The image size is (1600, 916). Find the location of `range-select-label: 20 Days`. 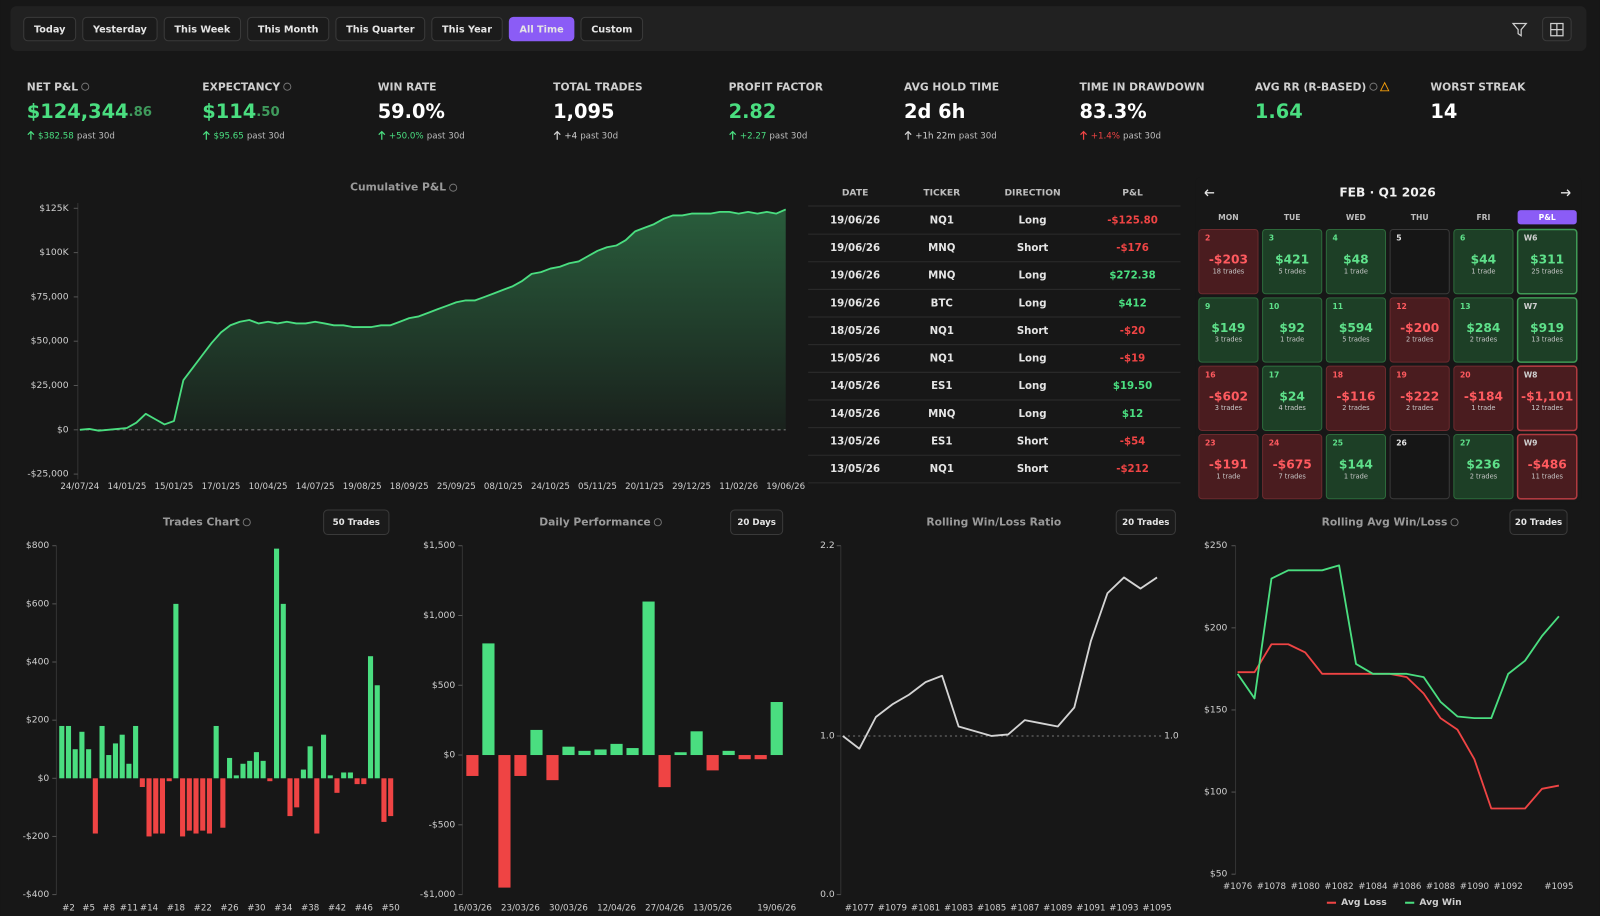

range-select-label: 20 Days is located at coordinates (756, 523).